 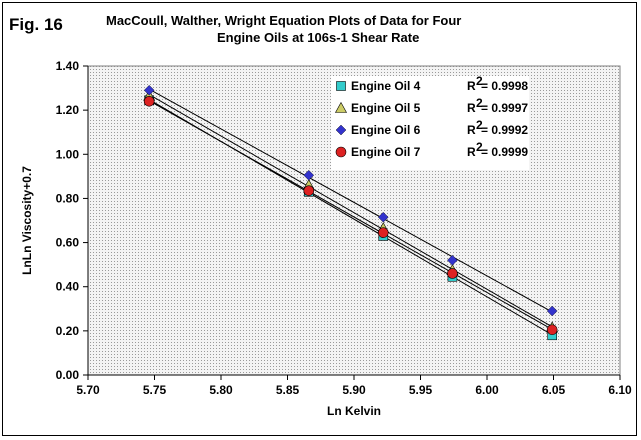 I want to click on legend-label: Engine Oil 5, so click(x=386, y=108).